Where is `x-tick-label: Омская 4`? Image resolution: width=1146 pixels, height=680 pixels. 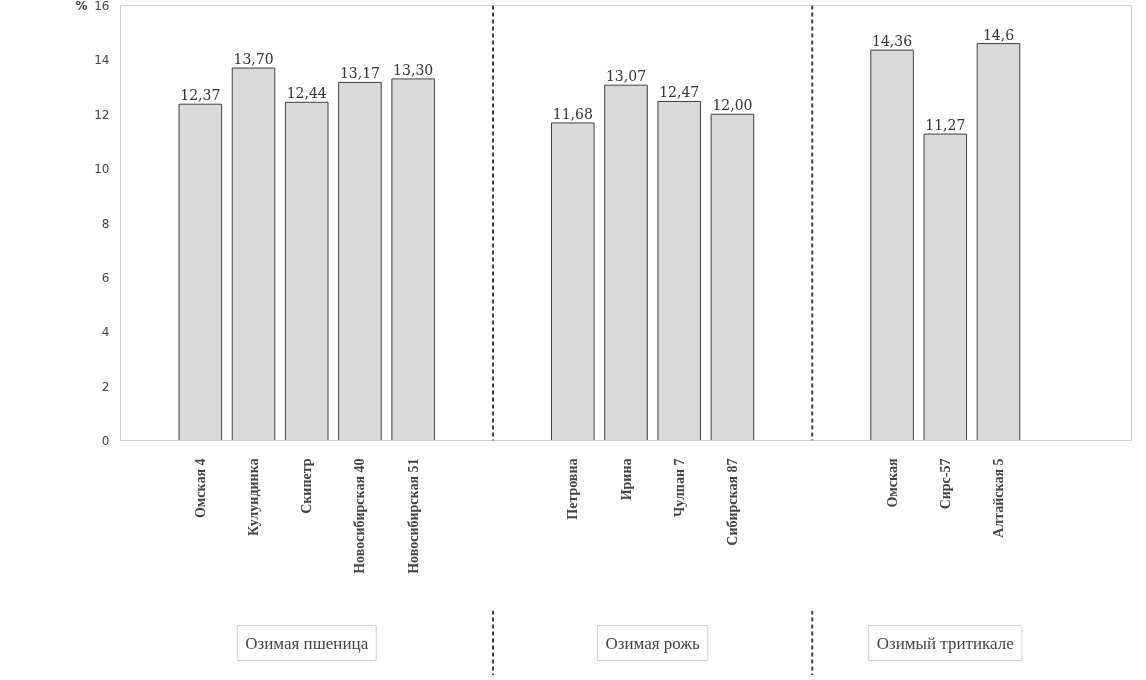 x-tick-label: Омская 4 is located at coordinates (200, 488).